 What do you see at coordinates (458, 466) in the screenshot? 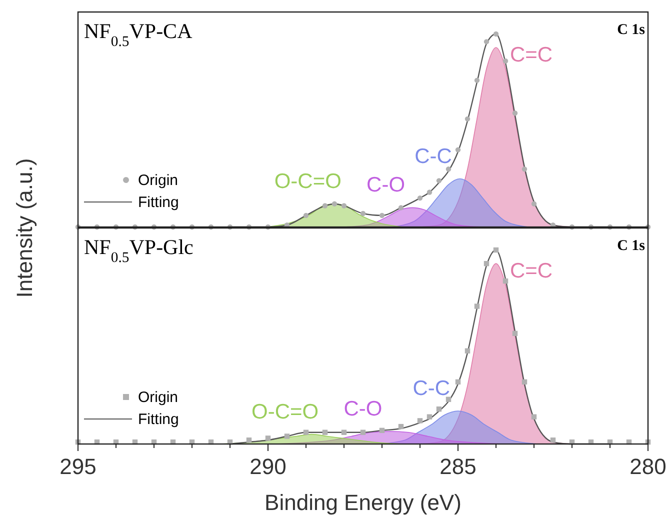
I see `x-tick-label: 285` at bounding box center [458, 466].